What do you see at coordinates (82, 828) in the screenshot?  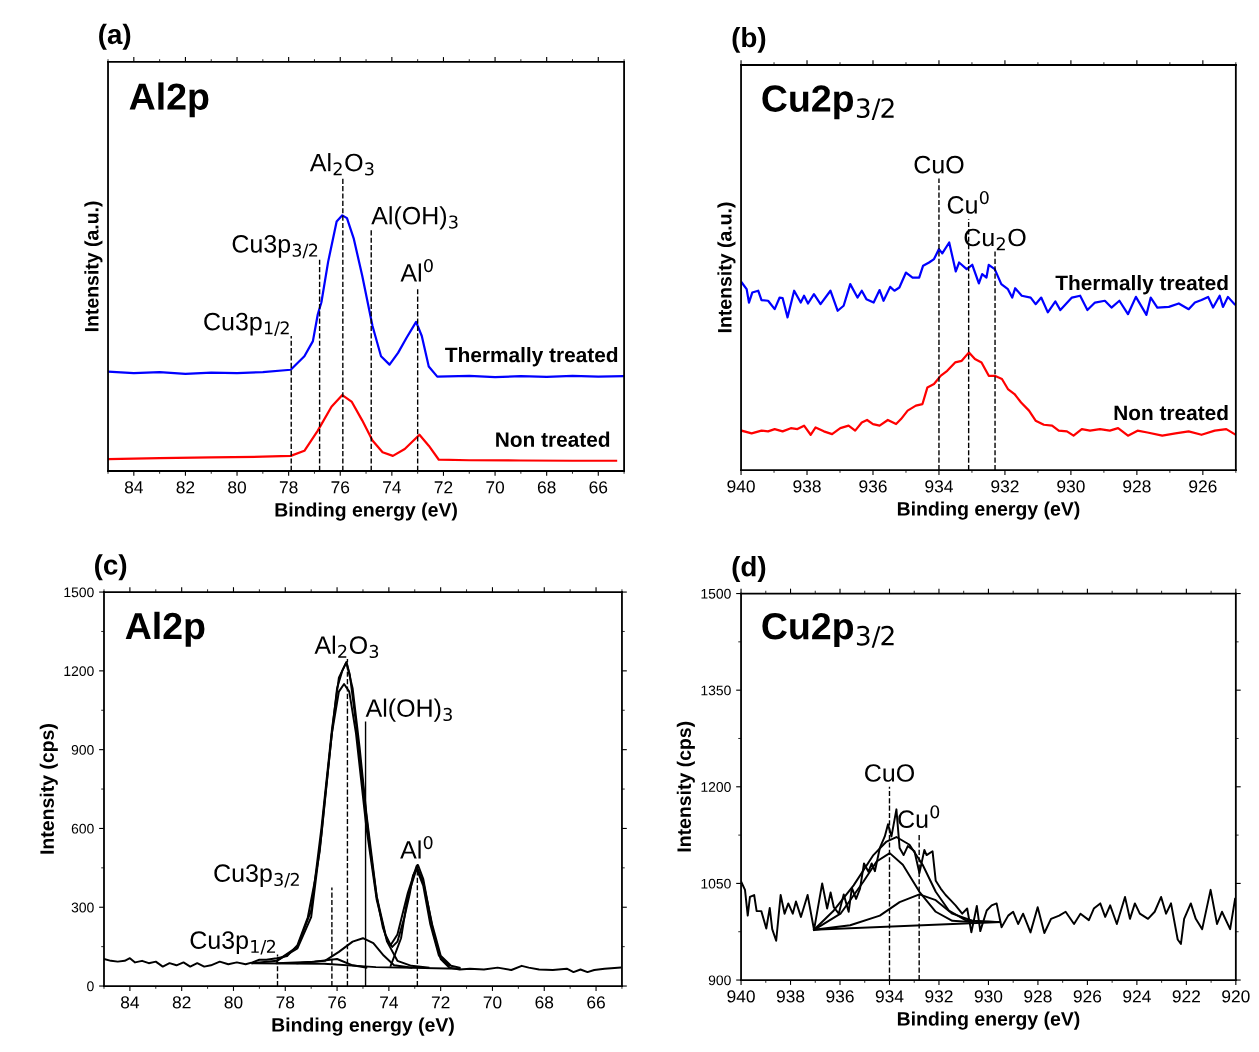 I see `y-tick-label: 600` at bounding box center [82, 828].